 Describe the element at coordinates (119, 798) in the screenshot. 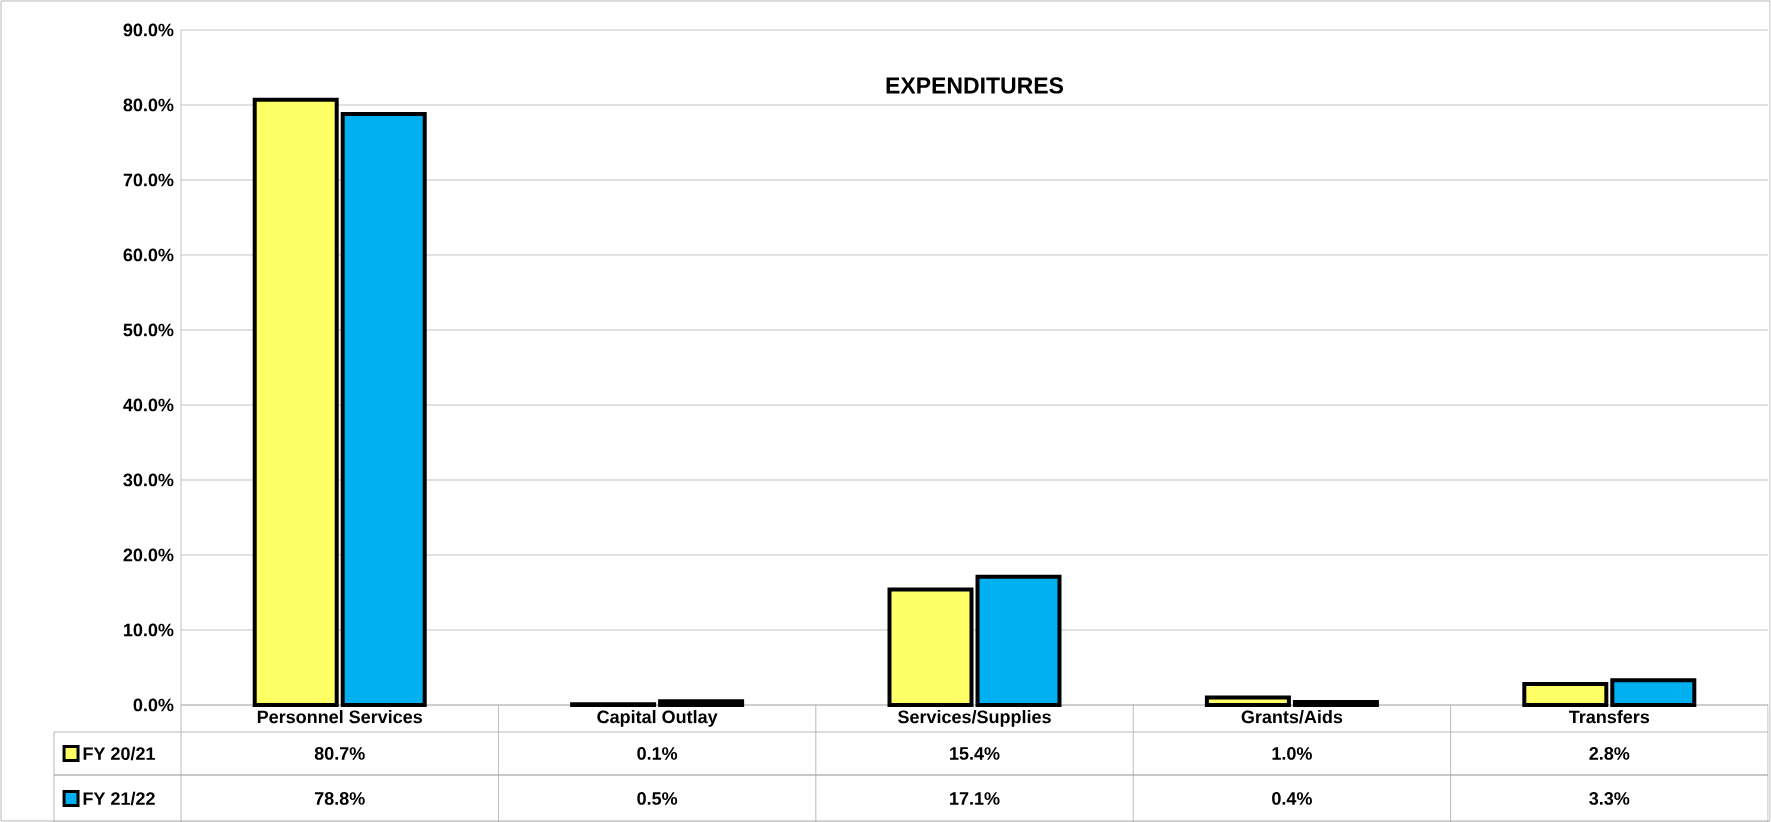

I see `legend-label: FY 21/22` at that location.